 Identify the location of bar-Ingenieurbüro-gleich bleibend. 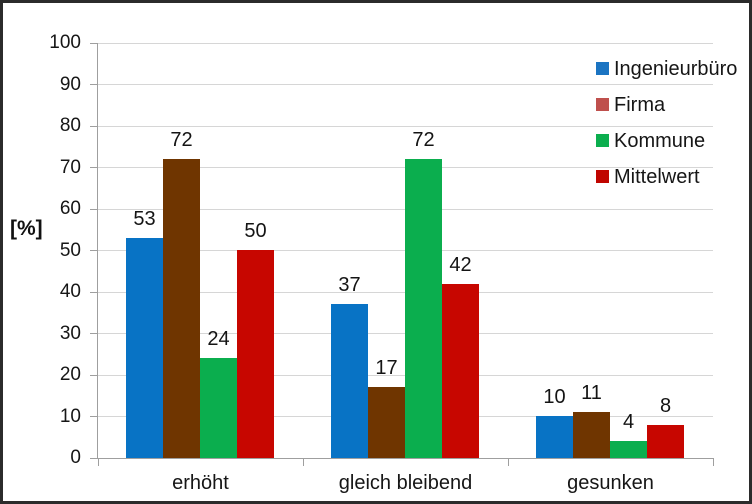
(349, 381).